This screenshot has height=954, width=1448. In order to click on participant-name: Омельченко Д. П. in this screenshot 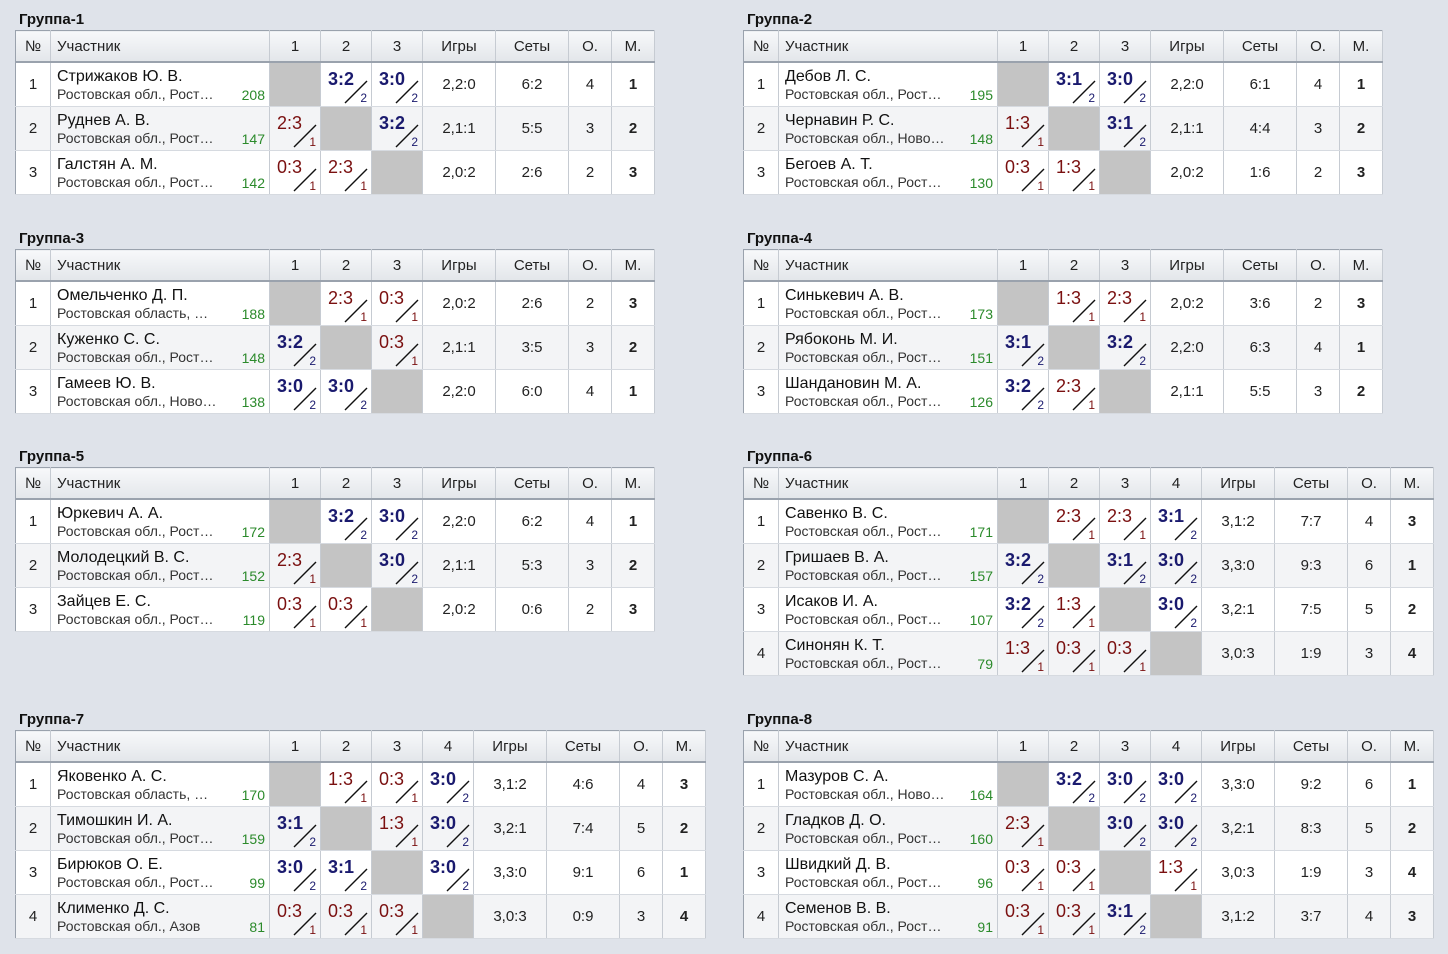, I will do `click(122, 295)`.